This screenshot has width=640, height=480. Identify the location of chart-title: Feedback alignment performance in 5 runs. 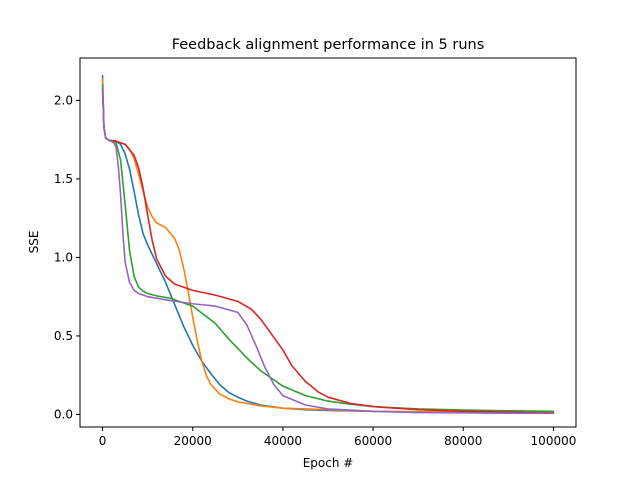
(328, 45).